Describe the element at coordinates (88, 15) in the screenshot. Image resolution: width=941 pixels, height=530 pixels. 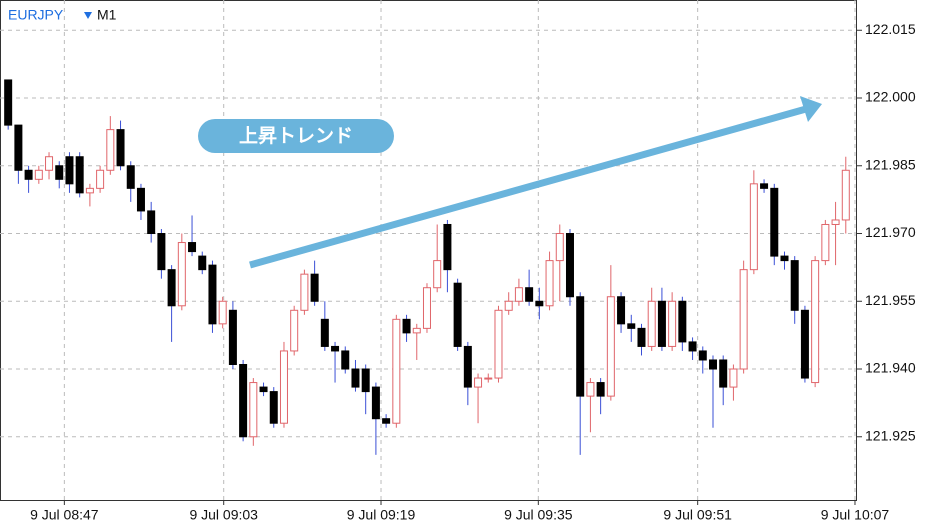
I see `symbol-dropdown-icon` at that location.